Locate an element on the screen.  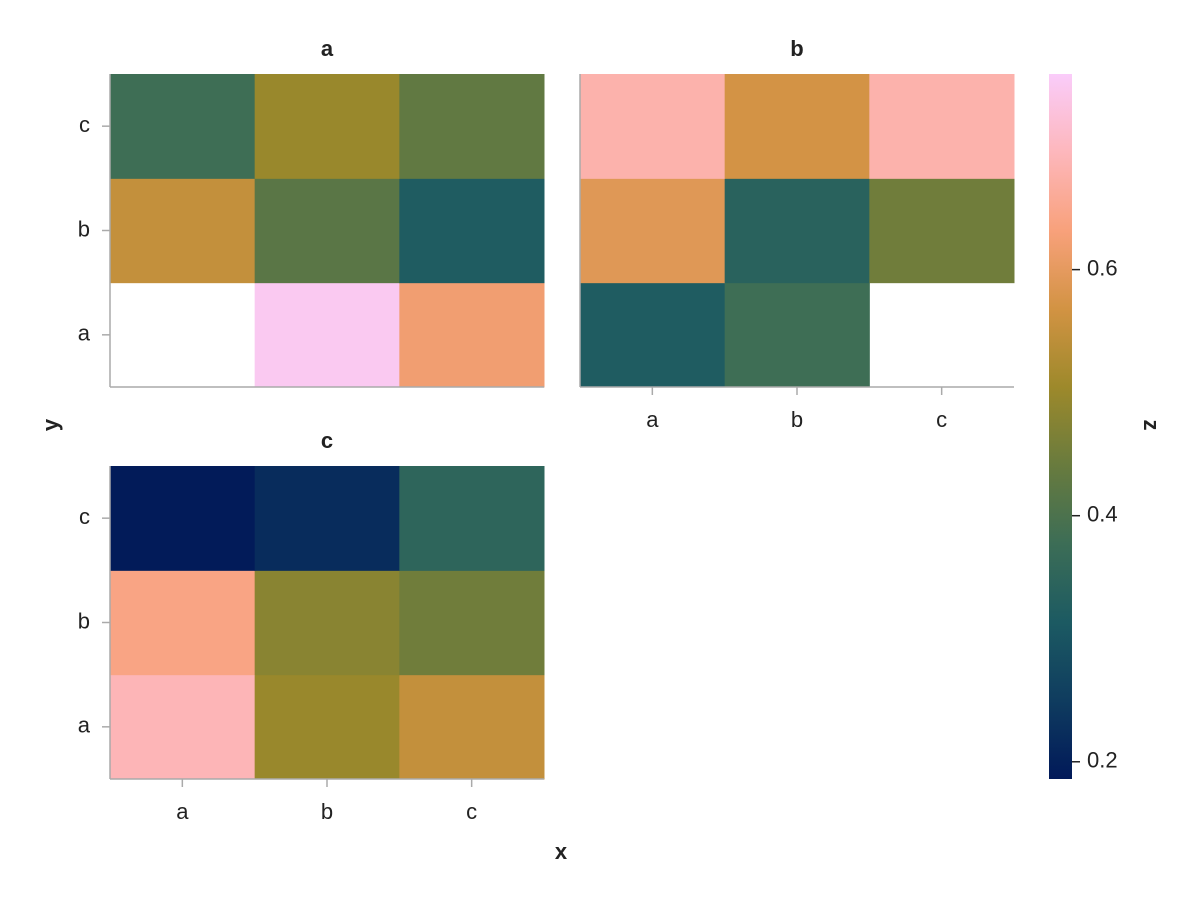
colorbar-tick-label: 0.6 is located at coordinates (1102, 267).